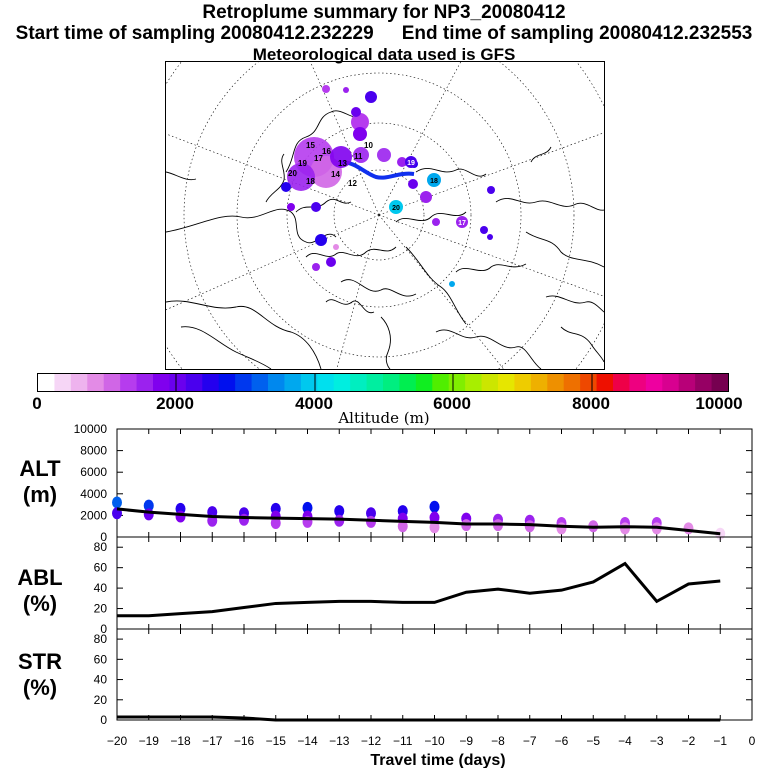 The image size is (768, 768). Describe the element at coordinates (93, 472) in the screenshot. I see `alt-ytick-label: 6000` at that location.